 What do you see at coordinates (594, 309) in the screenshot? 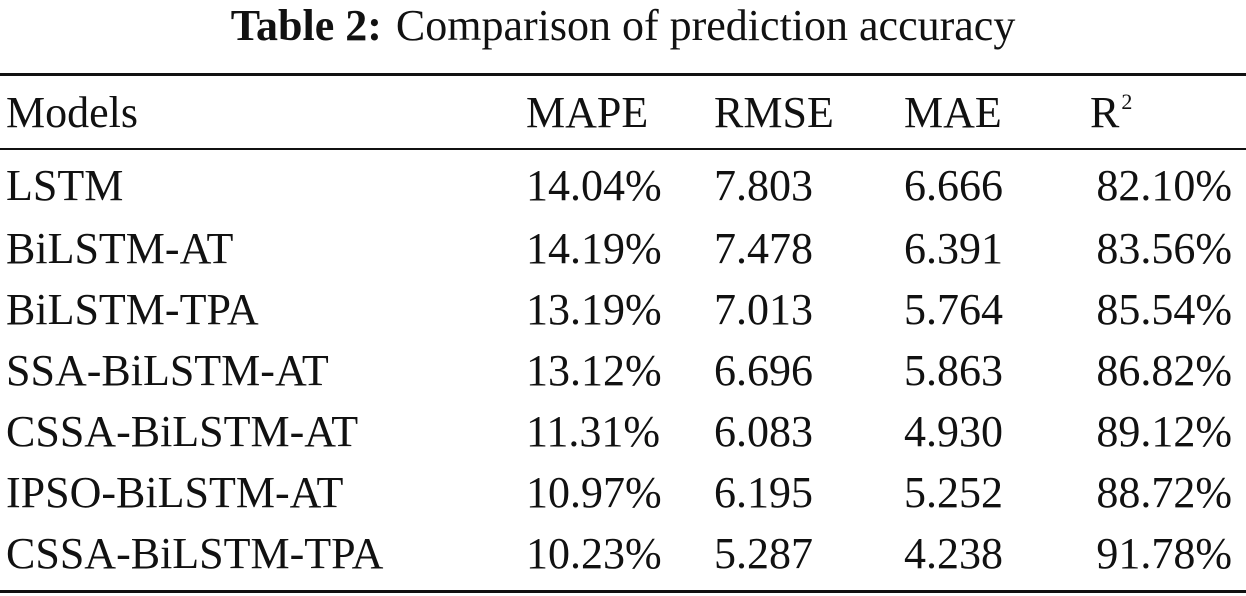
I see `cell-mape: 13.19%` at bounding box center [594, 309].